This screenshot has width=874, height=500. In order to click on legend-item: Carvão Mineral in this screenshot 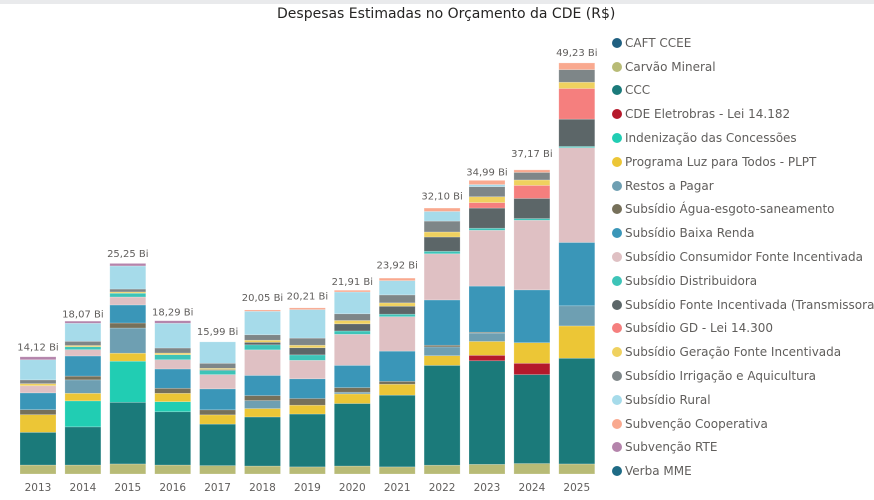, I will do `click(743, 67)`.